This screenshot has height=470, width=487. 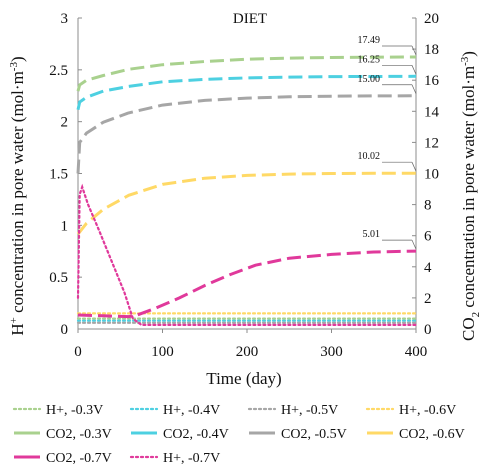 I want to click on legend-label: H+, -0.5V, so click(x=309, y=410).